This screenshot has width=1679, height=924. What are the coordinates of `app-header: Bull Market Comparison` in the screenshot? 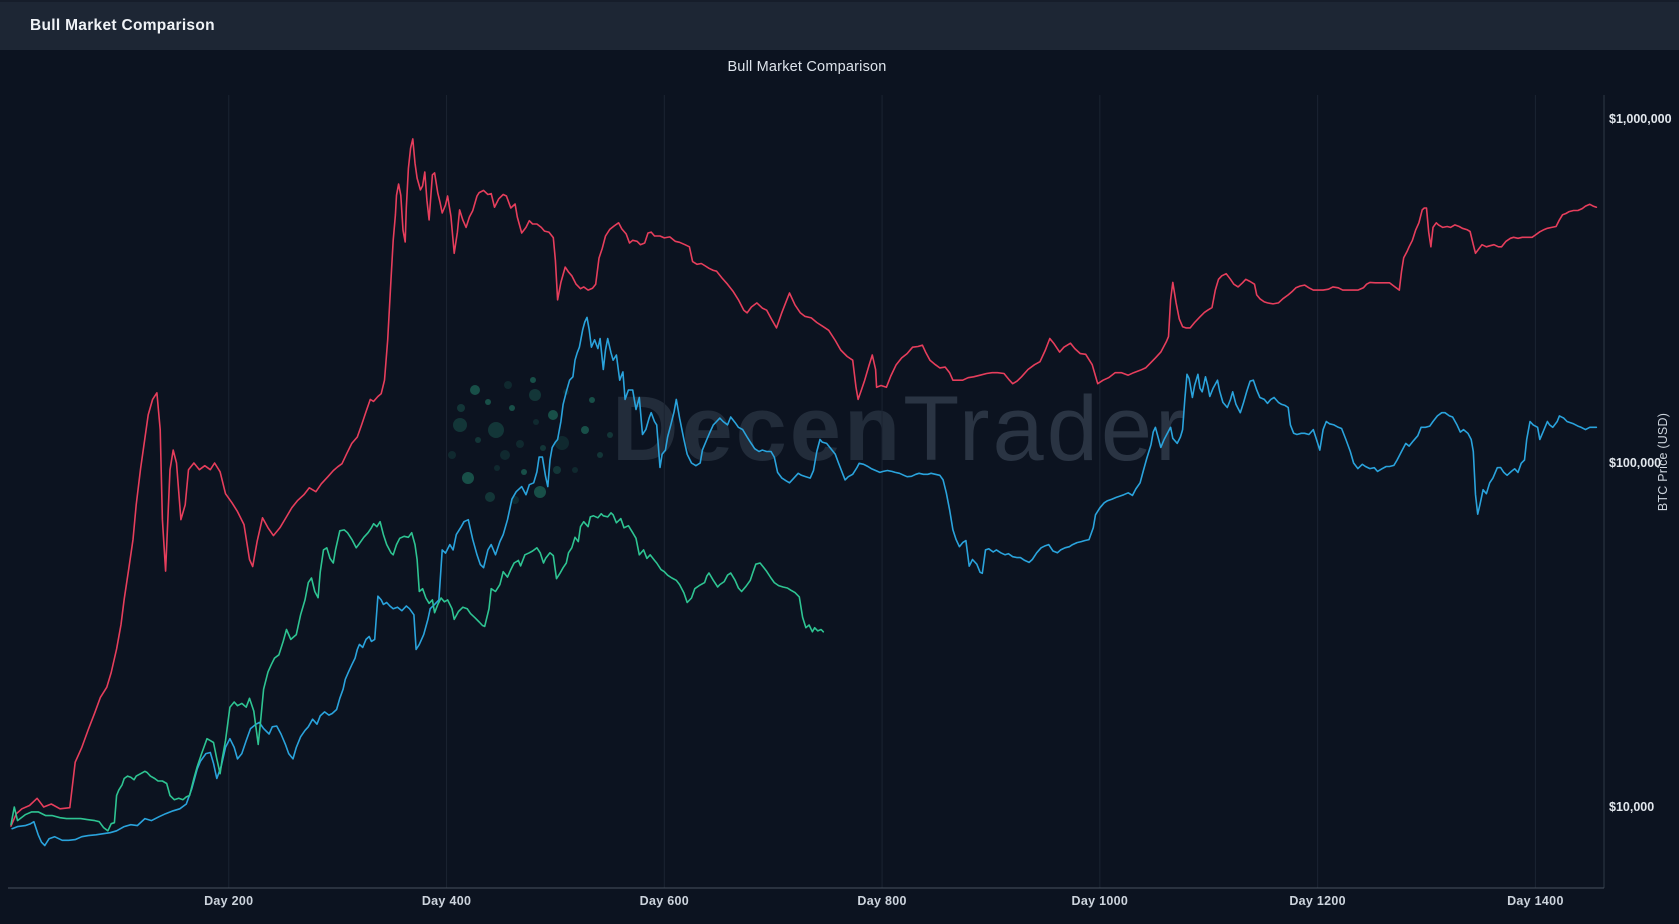 It's located at (839, 25).